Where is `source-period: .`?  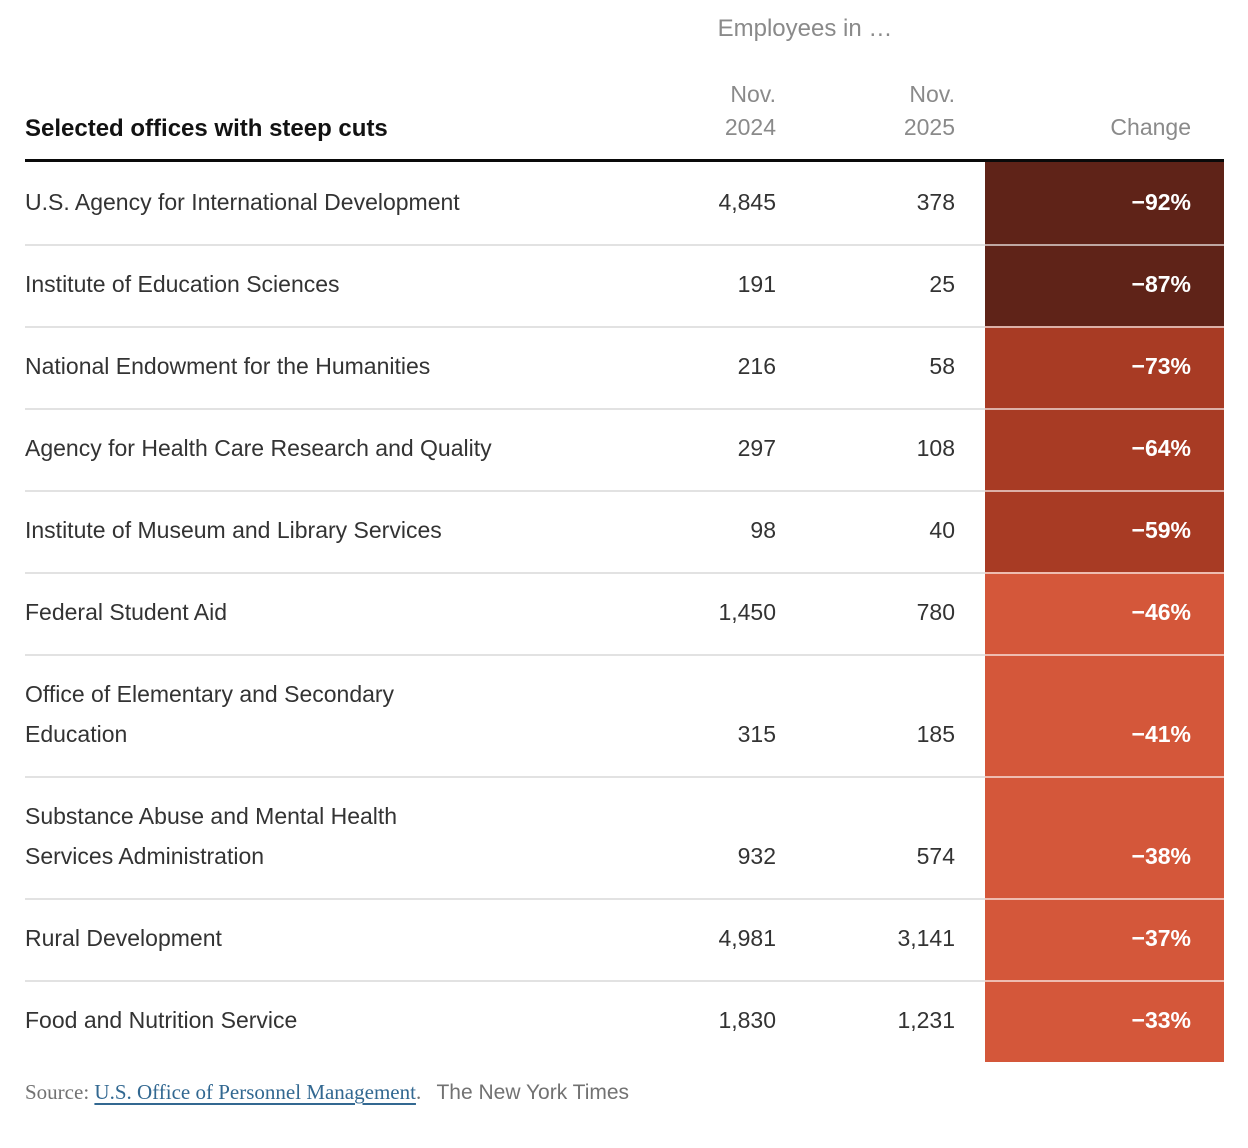
source-period: . is located at coordinates (418, 1092).